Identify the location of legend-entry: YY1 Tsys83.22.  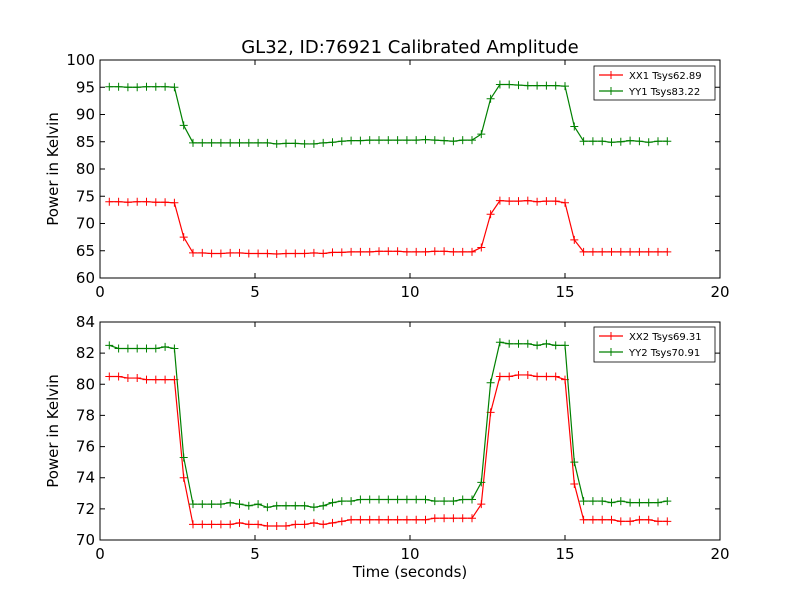
(664, 92).